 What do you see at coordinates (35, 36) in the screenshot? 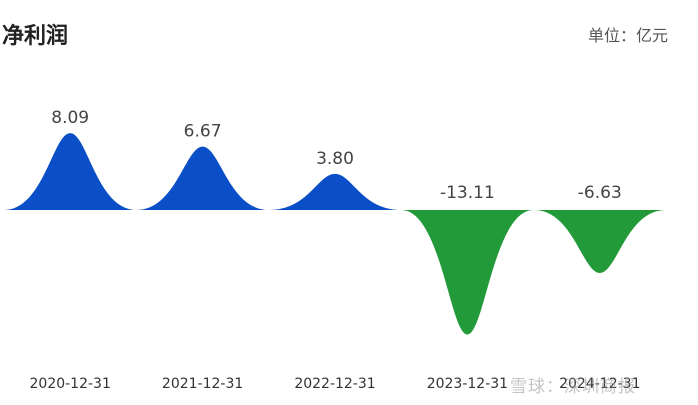
I see `chart-title: 净利润` at bounding box center [35, 36].